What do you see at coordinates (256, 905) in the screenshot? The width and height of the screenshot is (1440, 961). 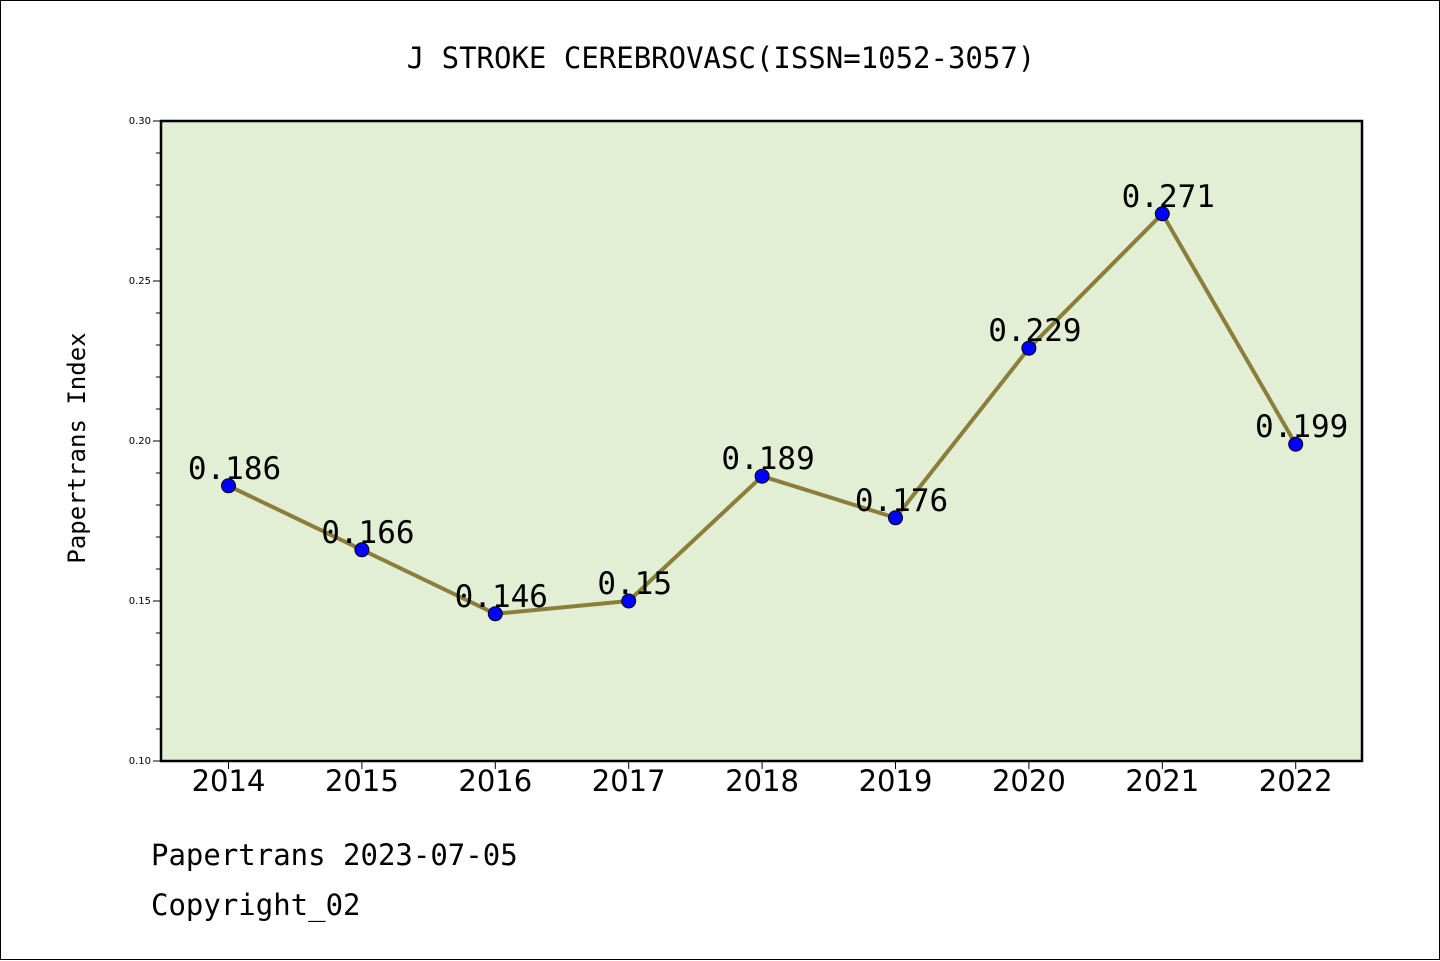 I see `footer-copyright: Copyright_02` at bounding box center [256, 905].